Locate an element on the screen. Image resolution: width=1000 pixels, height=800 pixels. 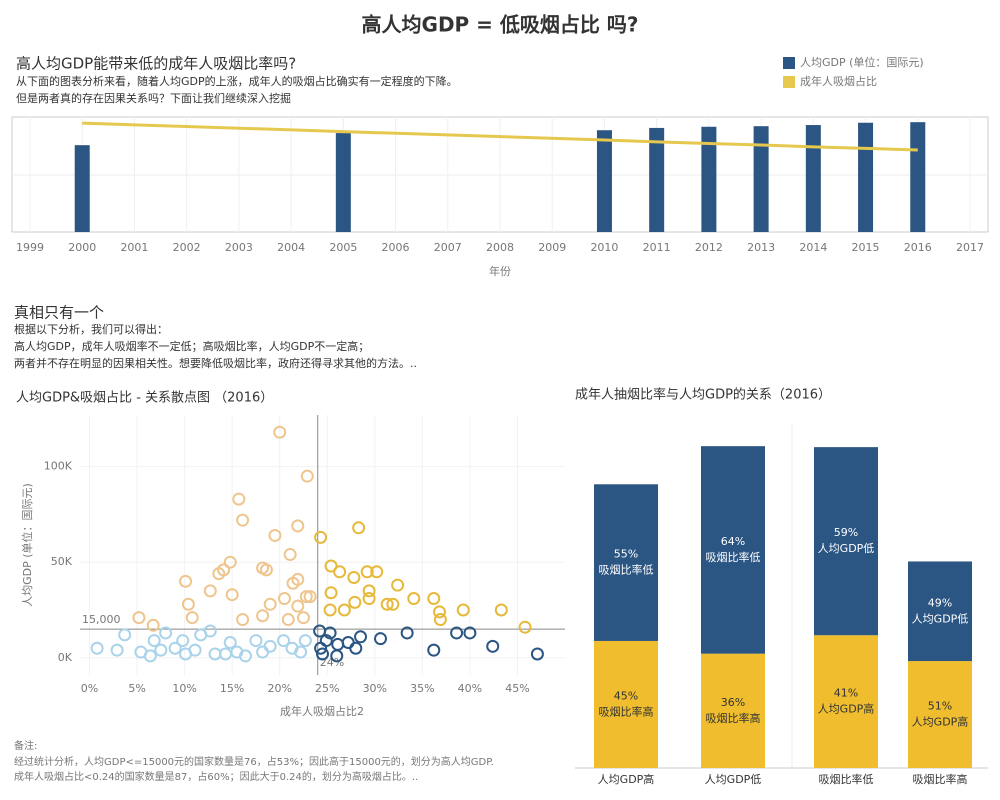
y-tick-label: 100K is located at coordinates (58, 466).